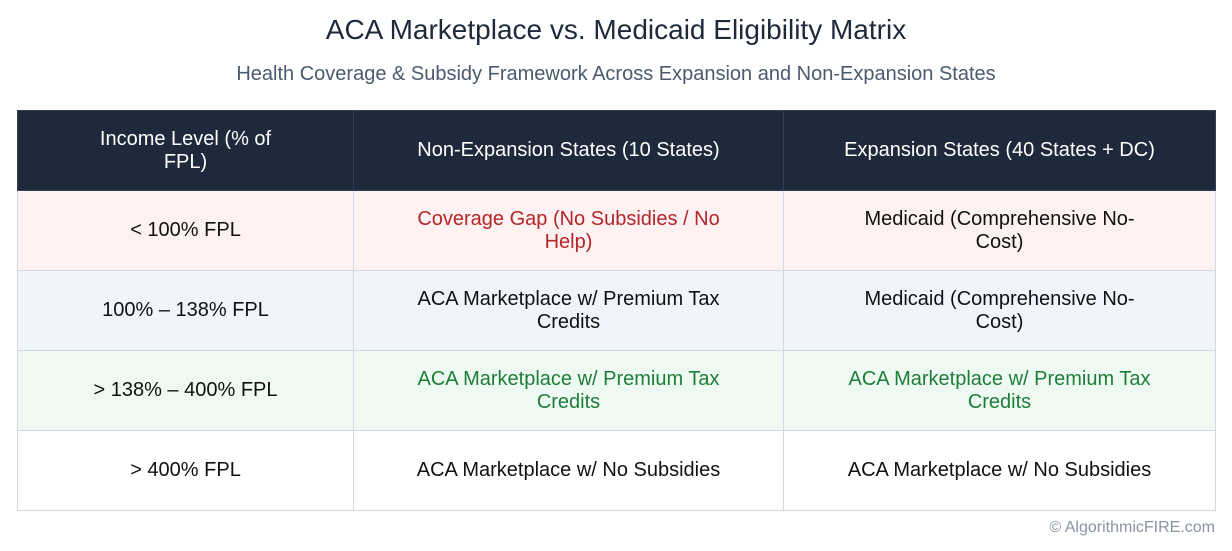 Image resolution: width=1232 pixels, height=551 pixels. I want to click on income-level-cell: 100% – 138% FPL, so click(185, 310).